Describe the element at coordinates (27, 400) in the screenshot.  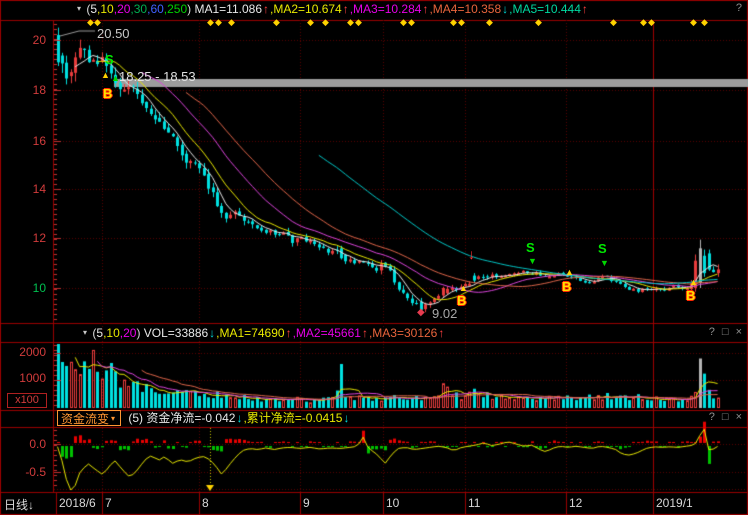
I see `volume-unit-badge: x100` at that location.